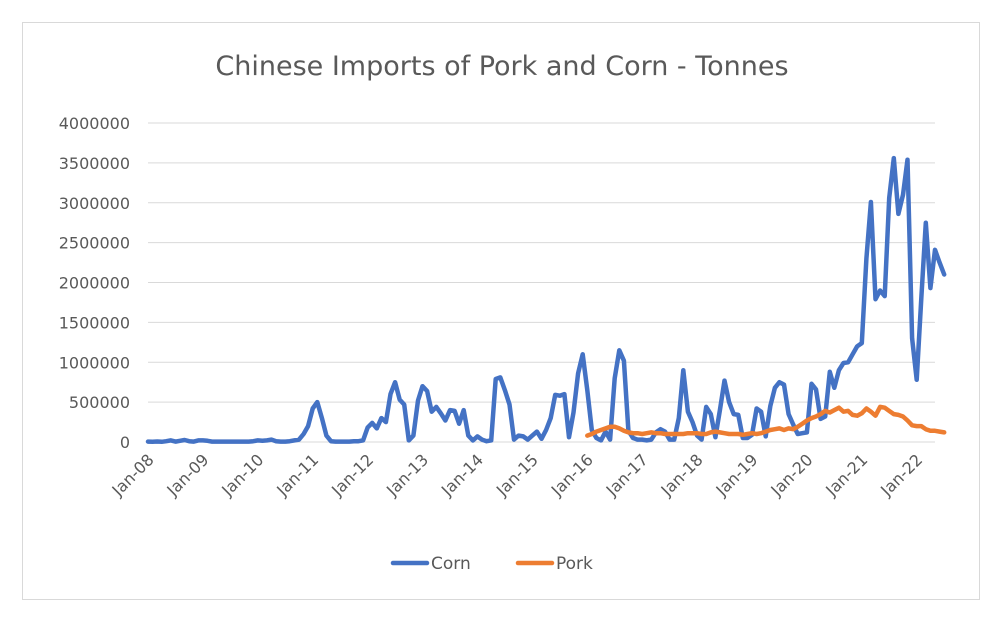 This screenshot has height=636, width=1006. I want to click on x-tick-label: Jan-10, so click(242, 475).